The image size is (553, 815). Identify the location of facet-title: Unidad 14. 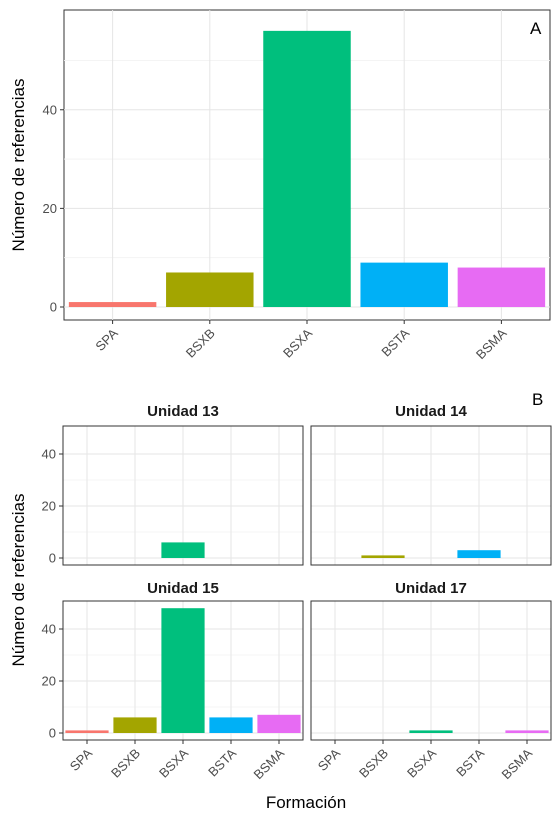
(431, 411).